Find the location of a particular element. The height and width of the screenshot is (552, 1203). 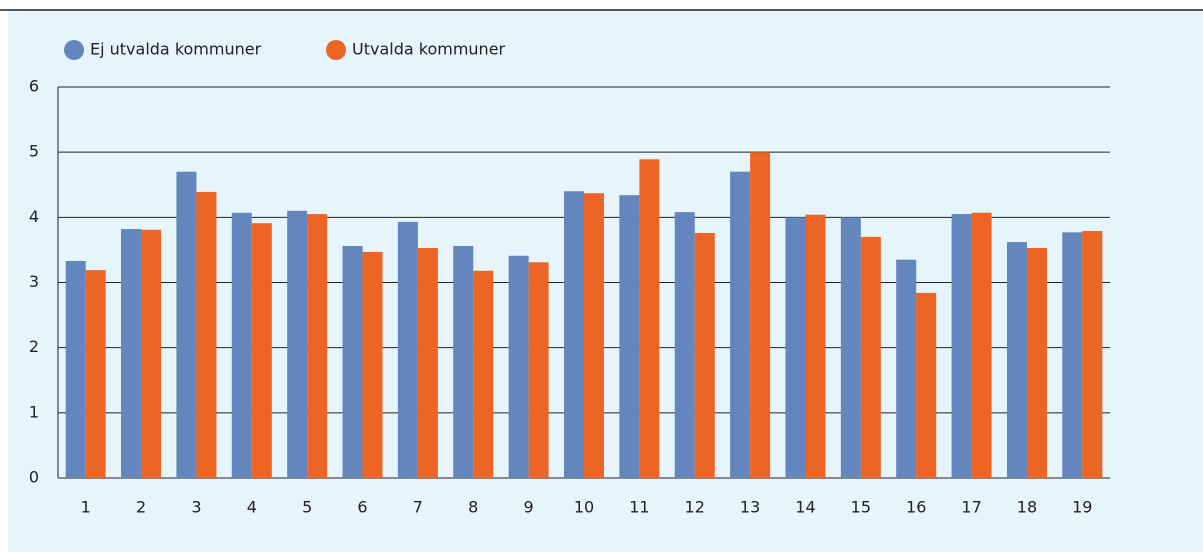

y-tick-label: 5 is located at coordinates (34, 151).